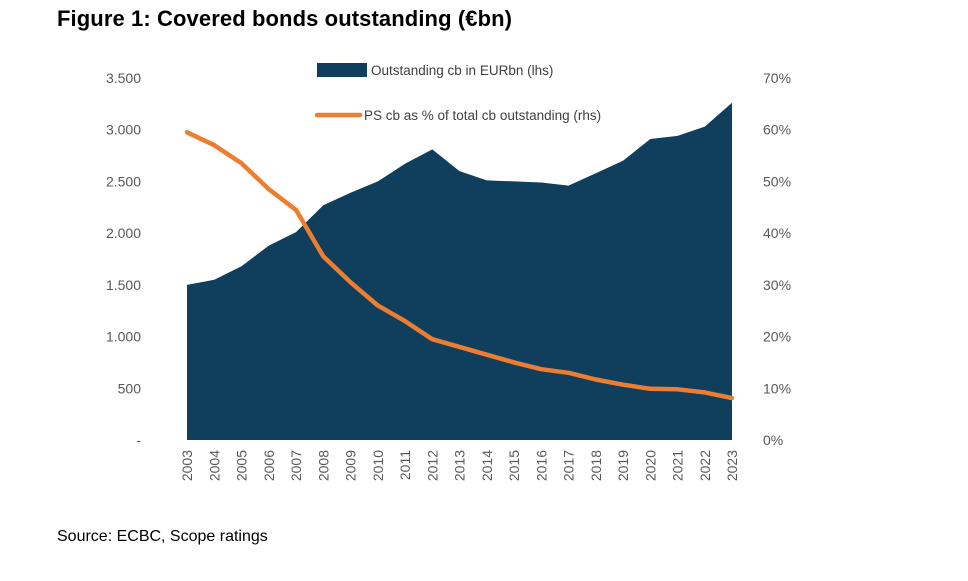 The height and width of the screenshot is (581, 968). Describe the element at coordinates (123, 78) in the screenshot. I see `y-left-tick-label: 3.500` at that location.